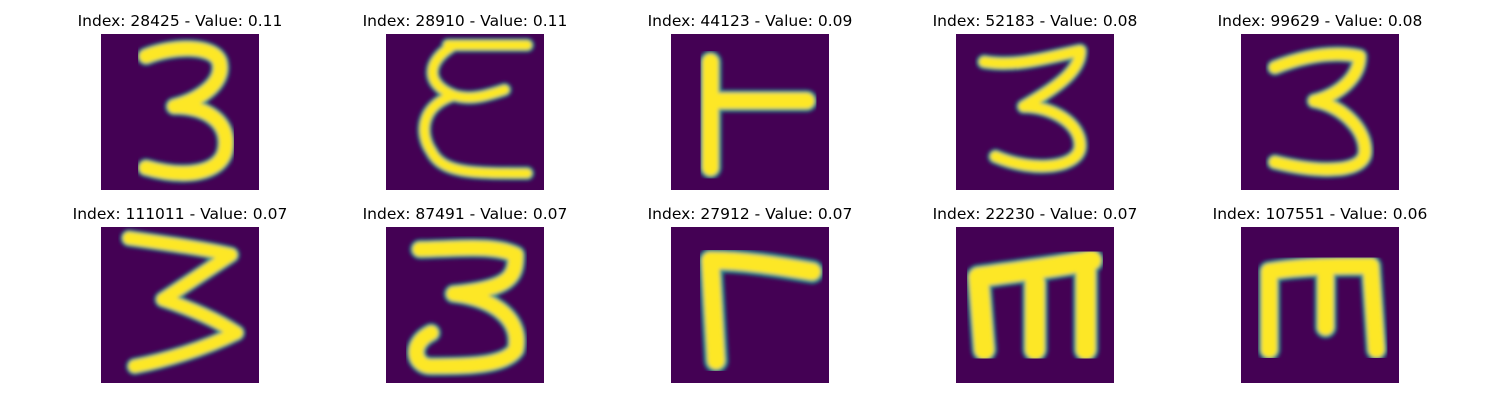 The image size is (1500, 400). I want to click on sample-cell: Index: 107551 - Value: 0.06, so click(1320, 300).